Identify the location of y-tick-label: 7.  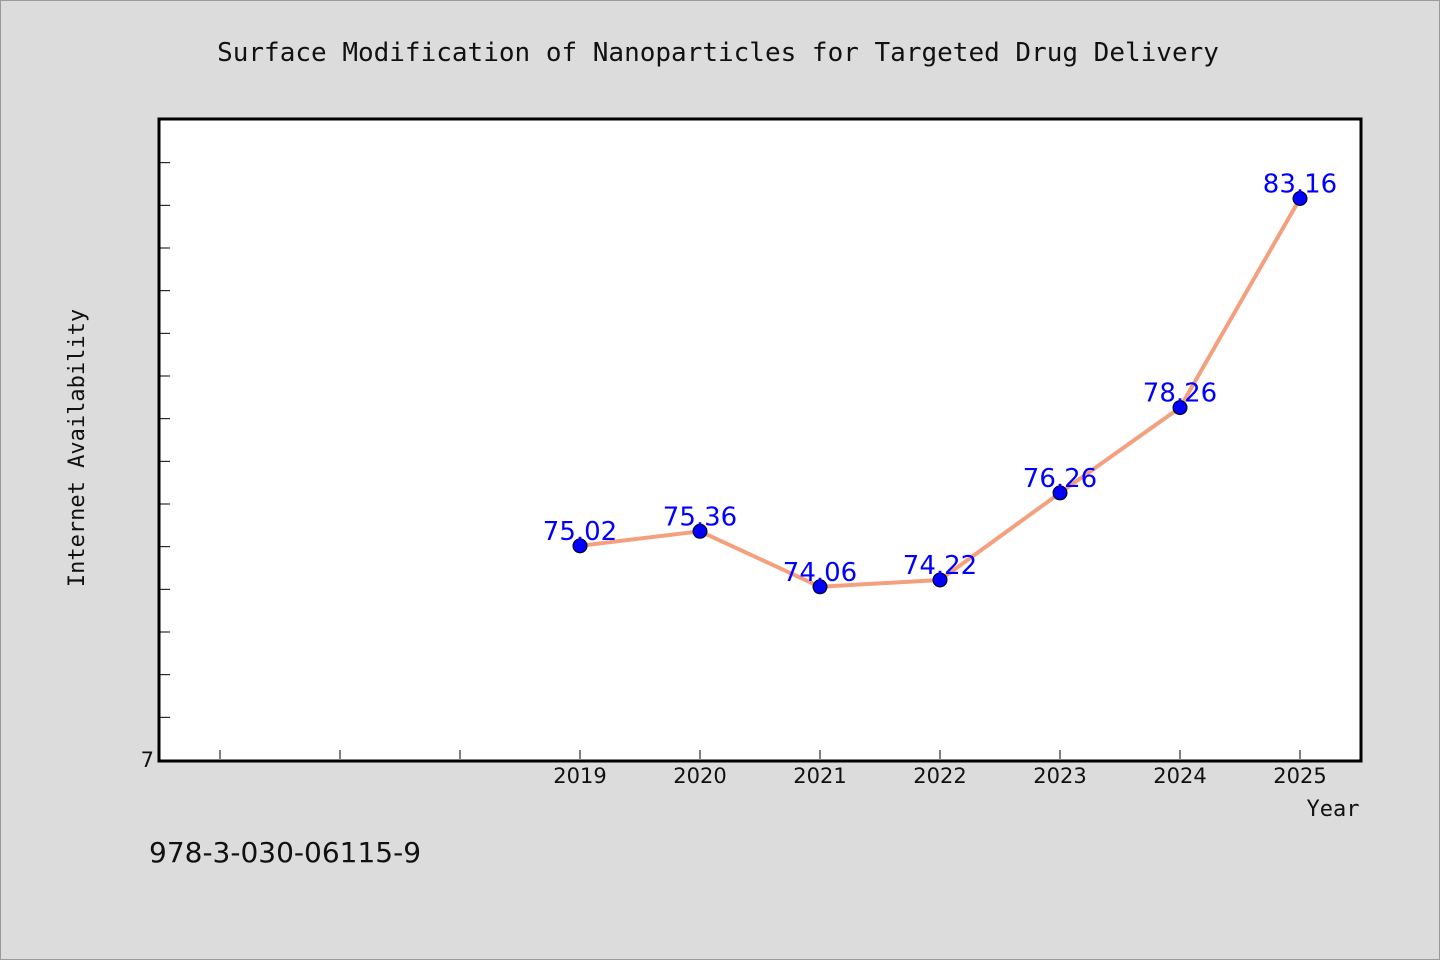
(147, 760).